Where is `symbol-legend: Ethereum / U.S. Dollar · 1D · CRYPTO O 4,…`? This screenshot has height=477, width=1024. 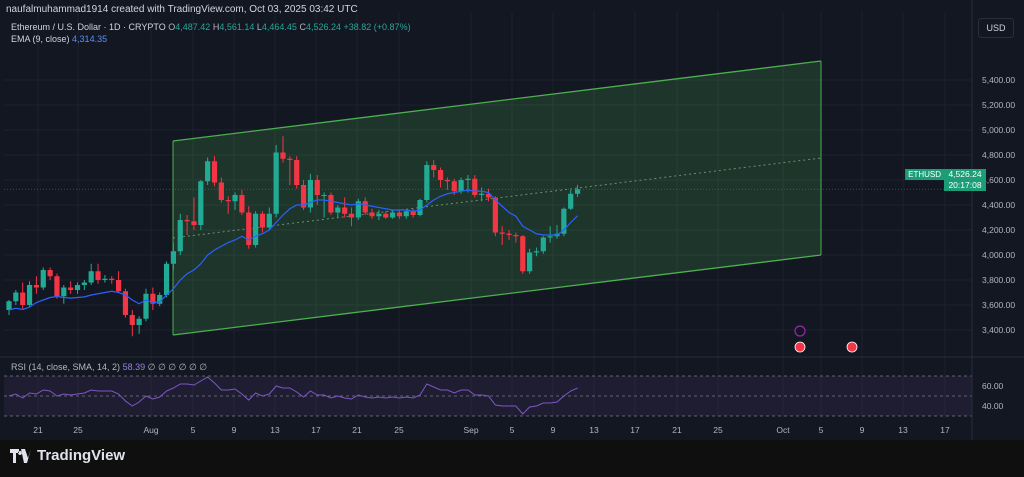 symbol-legend: Ethereum / U.S. Dollar · 1D · CRYPTO O 4,… is located at coordinates (211, 27).